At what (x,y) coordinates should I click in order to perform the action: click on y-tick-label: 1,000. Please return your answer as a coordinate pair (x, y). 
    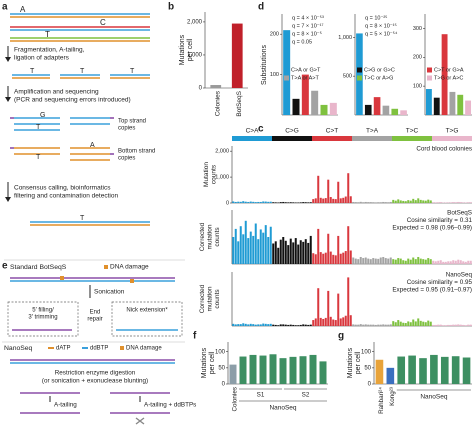
    Looking at the image, I should click on (345, 38).